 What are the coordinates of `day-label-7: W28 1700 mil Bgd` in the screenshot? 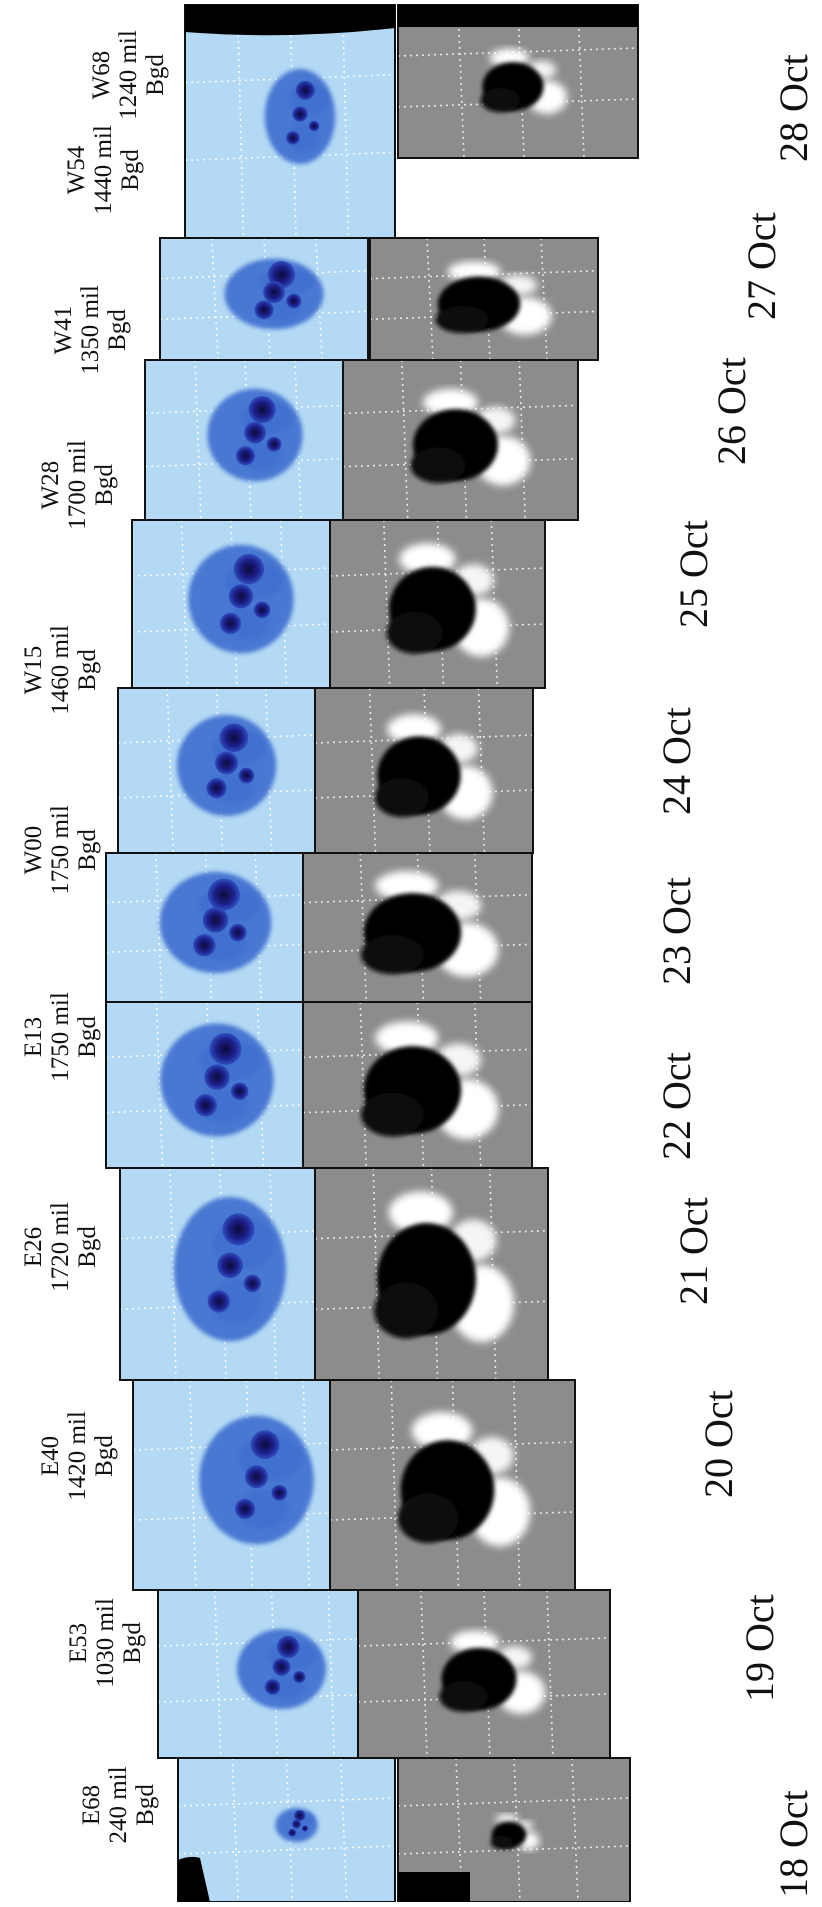 It's located at (79, 485).